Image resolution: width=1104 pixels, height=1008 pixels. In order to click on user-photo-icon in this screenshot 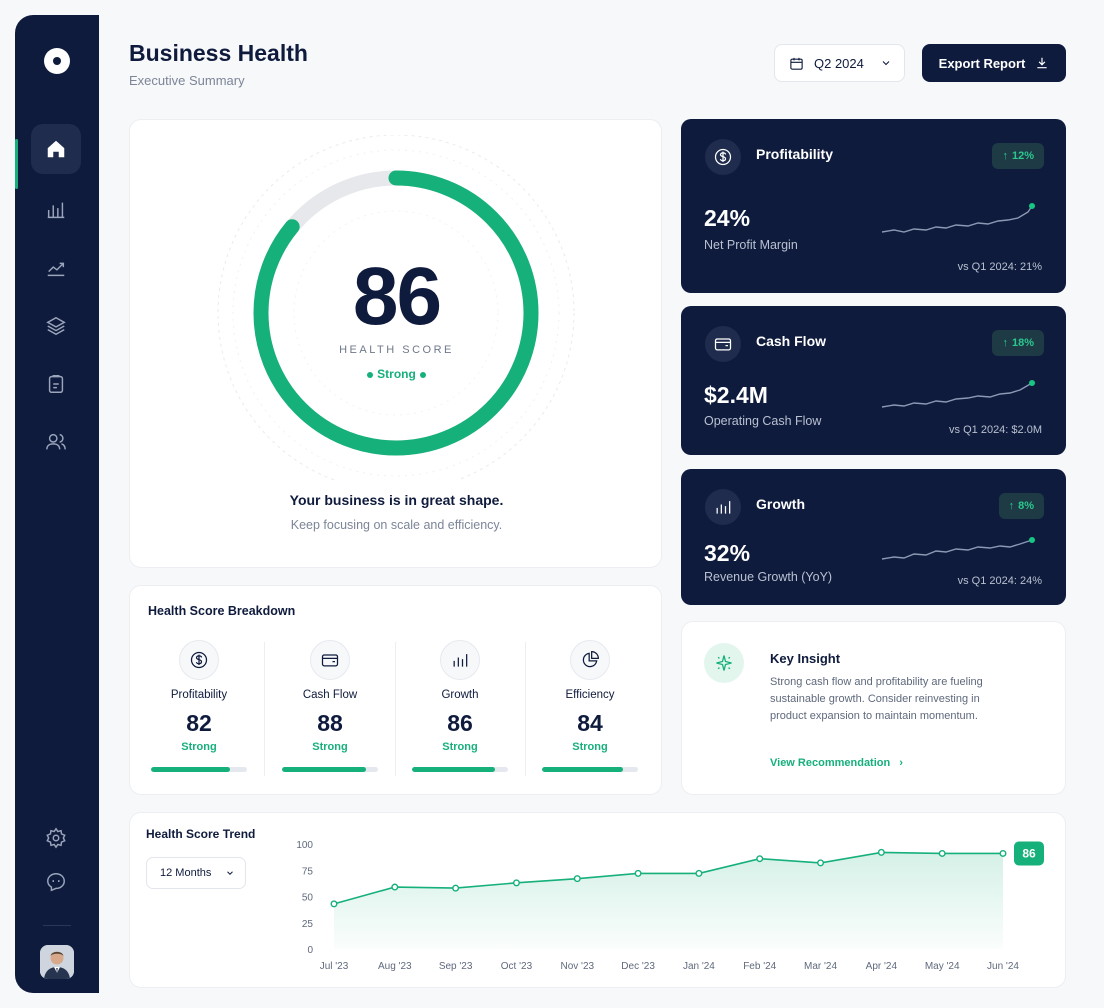, I will do `click(57, 962)`.